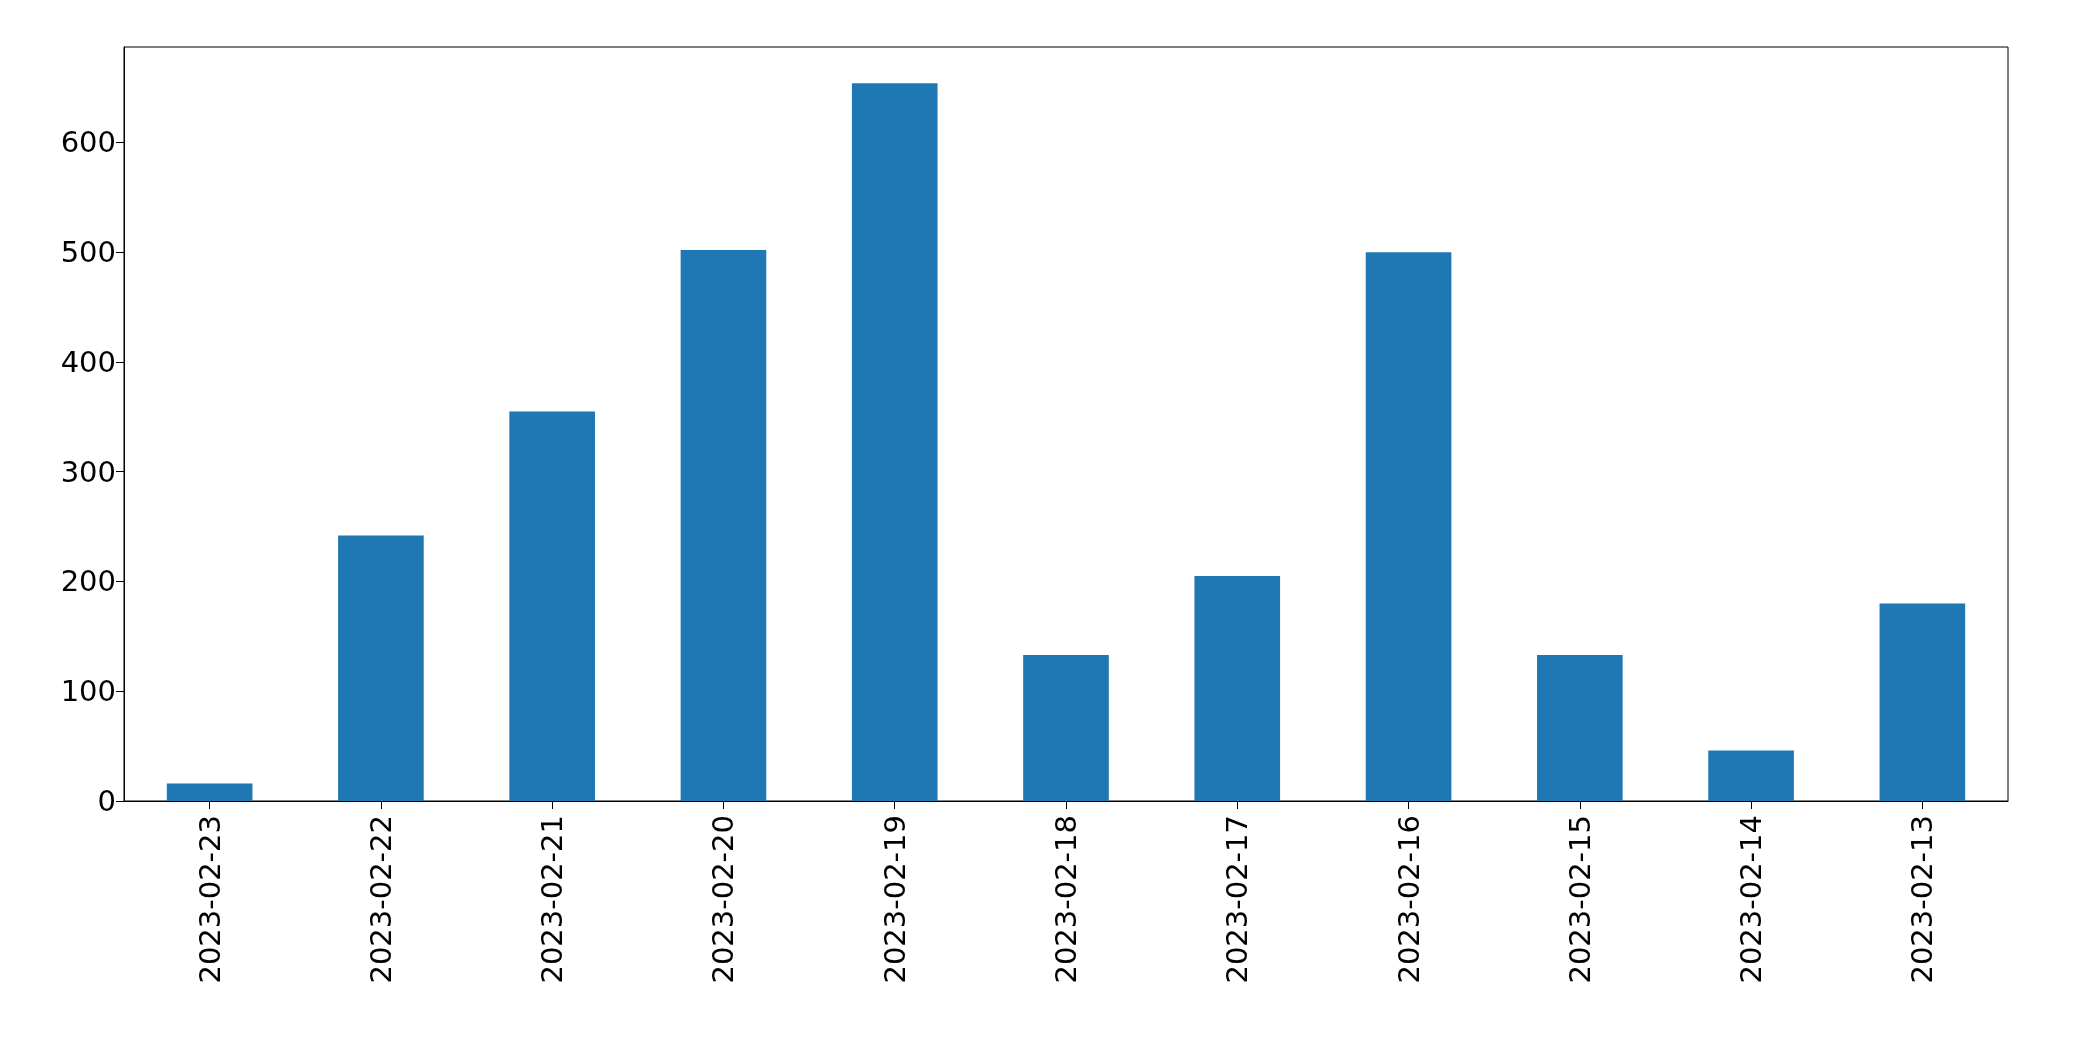  Describe the element at coordinates (106, 801) in the screenshot. I see `y-tick-label: 0` at that location.